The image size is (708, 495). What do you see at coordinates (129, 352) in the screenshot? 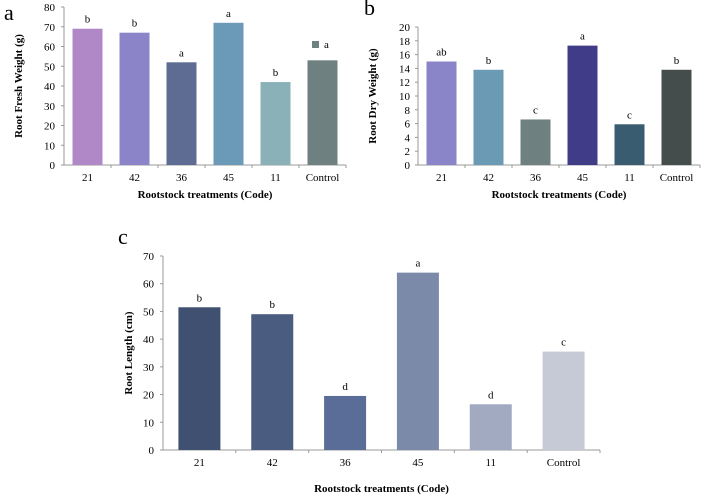
I see `y-axis-title: Root Length (cm)` at bounding box center [129, 352].